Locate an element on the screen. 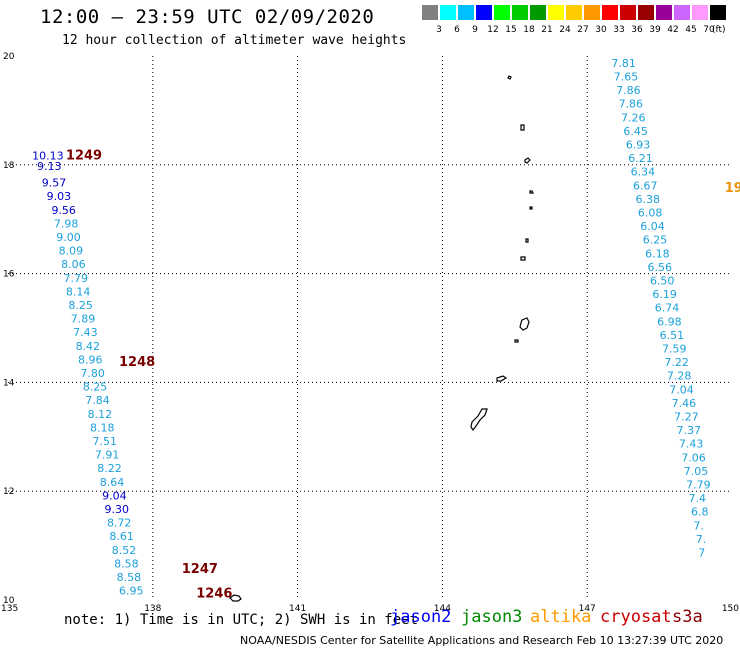 This screenshot has width=740, height=650. legend-label: 39 is located at coordinates (655, 30).